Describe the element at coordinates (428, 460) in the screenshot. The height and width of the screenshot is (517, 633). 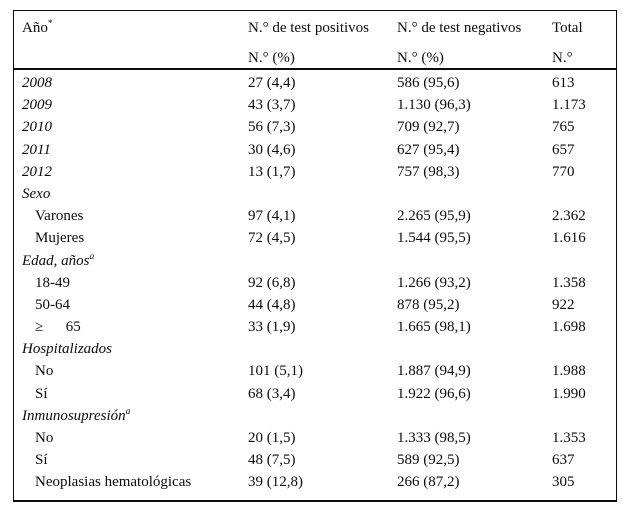
I see `negatives-cell: 589 (92,5)` at that location.